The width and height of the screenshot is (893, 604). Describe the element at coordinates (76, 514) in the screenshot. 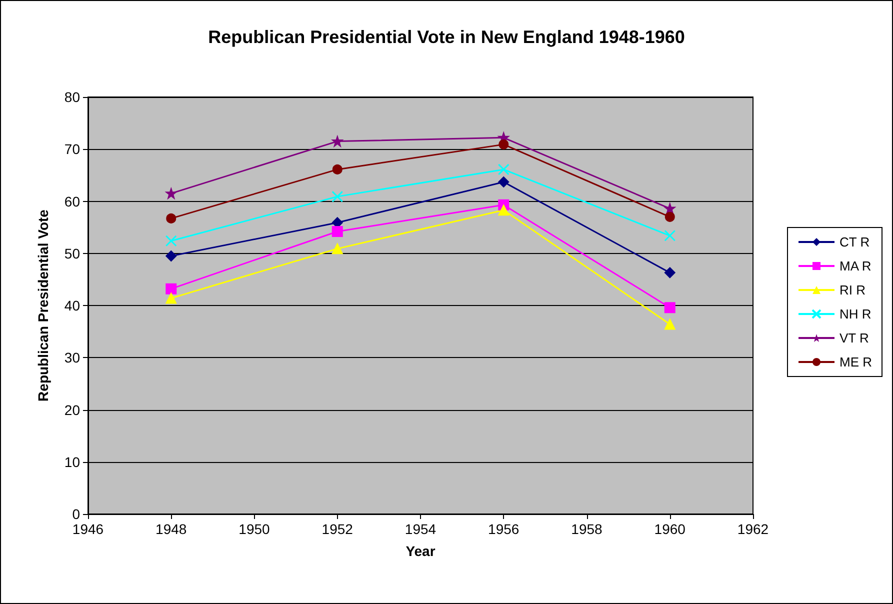

I see `y-tick-label: 0` at that location.